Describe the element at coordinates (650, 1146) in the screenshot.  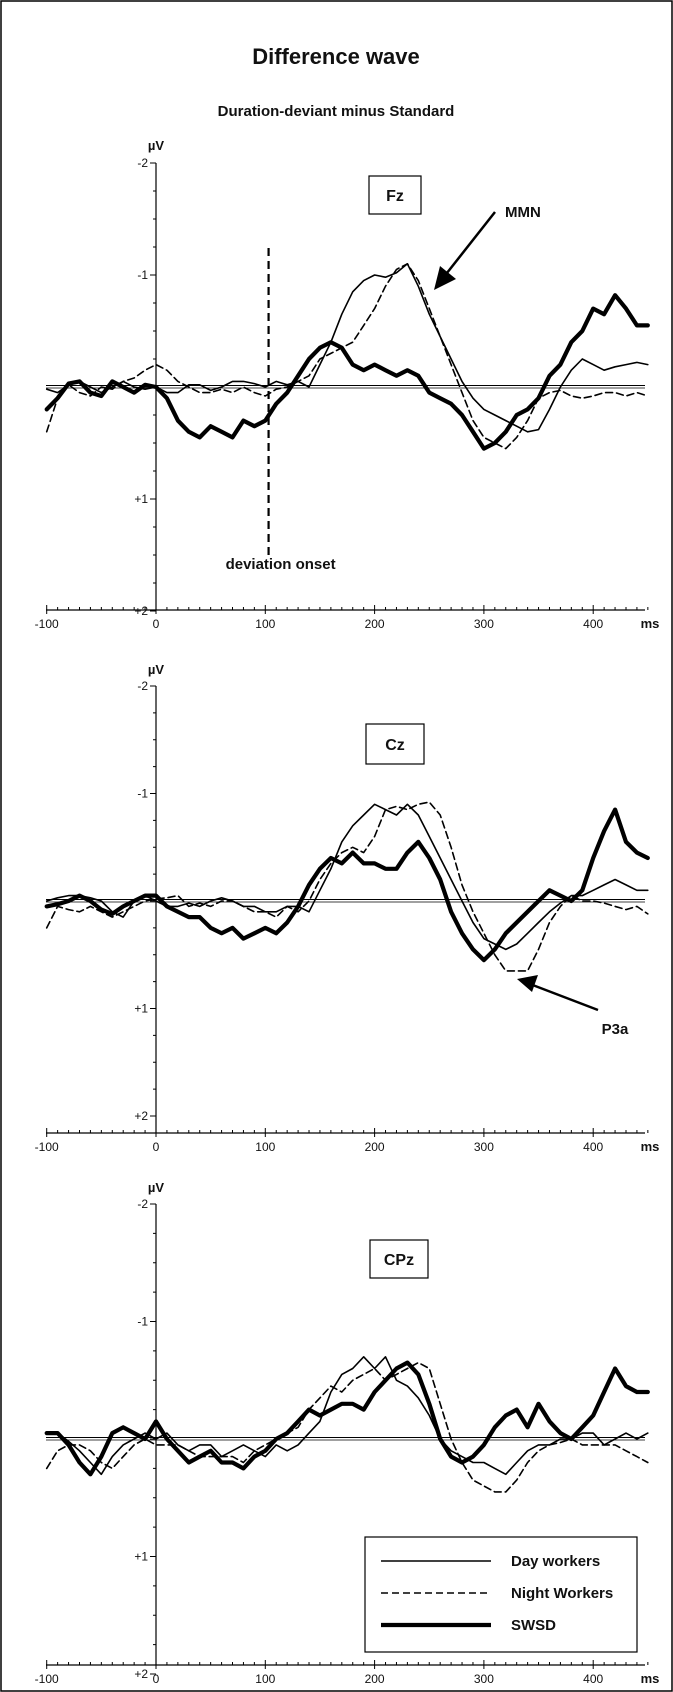
I see `x-unit-label-cz: ms` at that location.